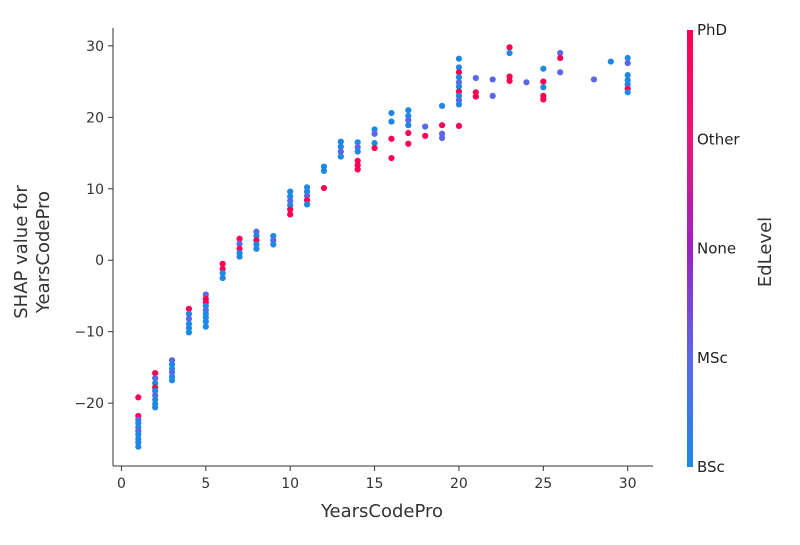 The width and height of the screenshot is (800, 545). What do you see at coordinates (43, 252) in the screenshot?
I see `y-axis-label-line-2: YearsCodePro` at bounding box center [43, 252].